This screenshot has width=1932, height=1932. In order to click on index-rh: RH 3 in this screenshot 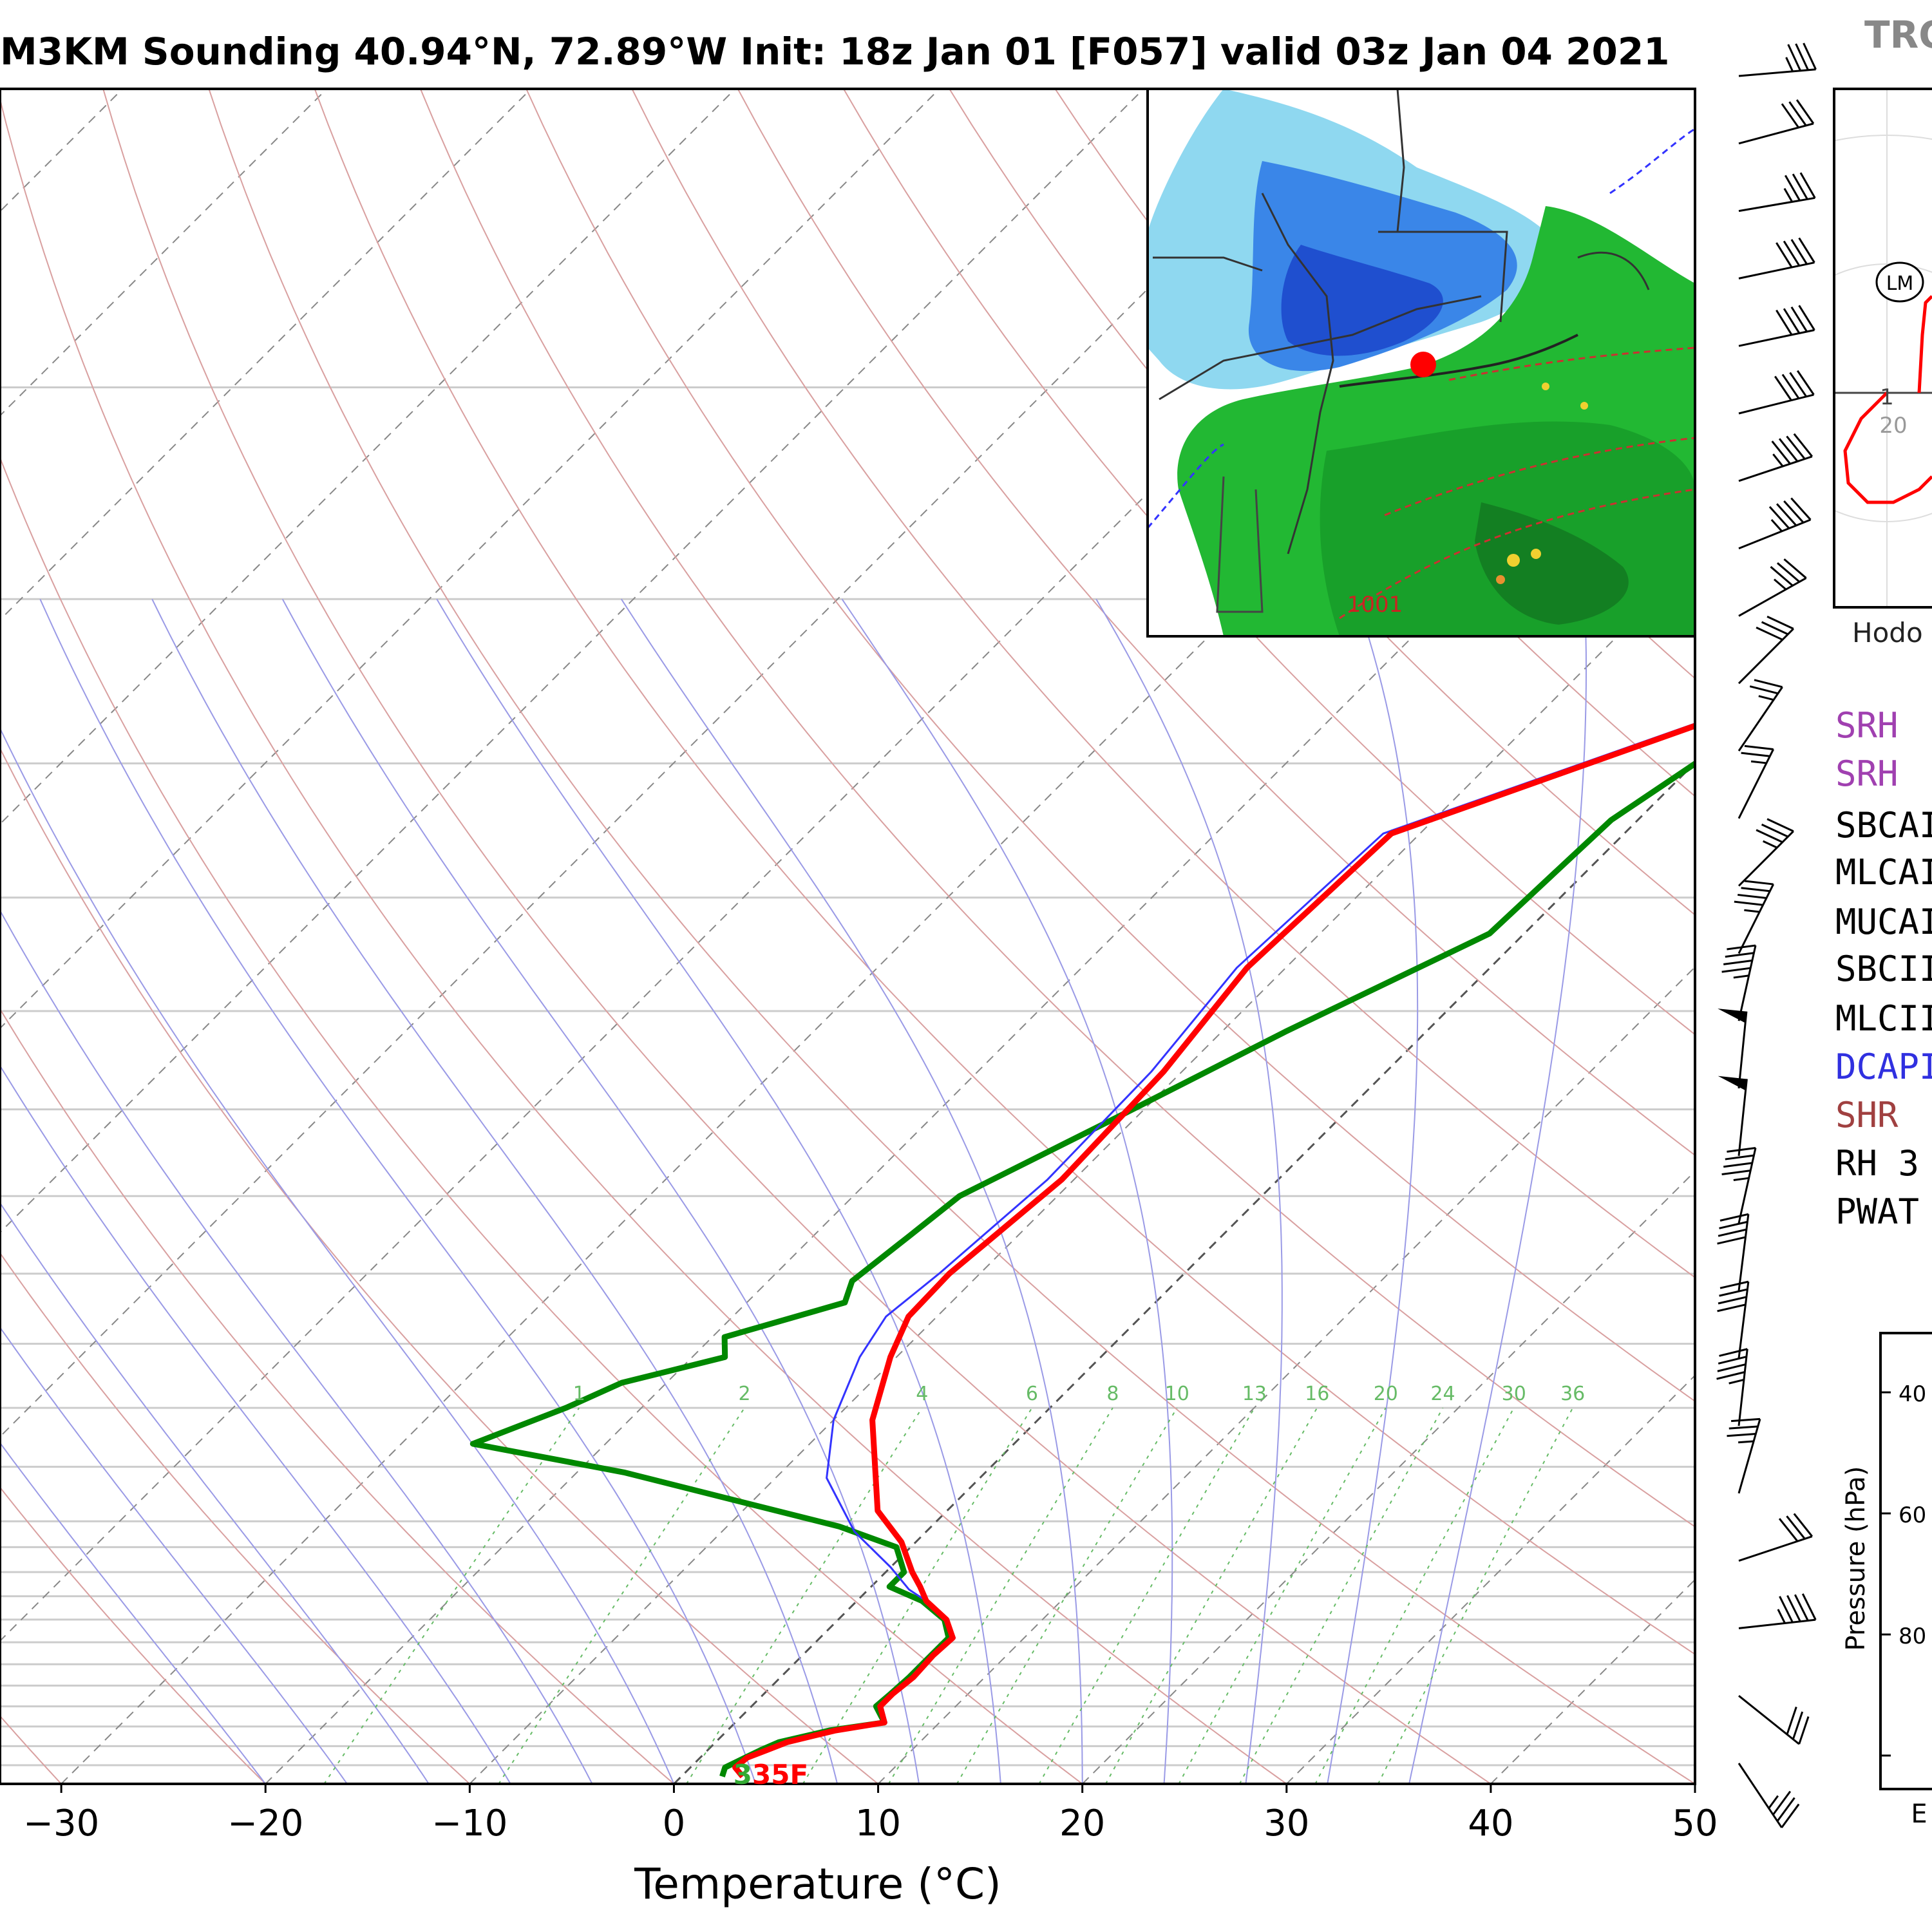, I will do `click(1878, 1163)`.